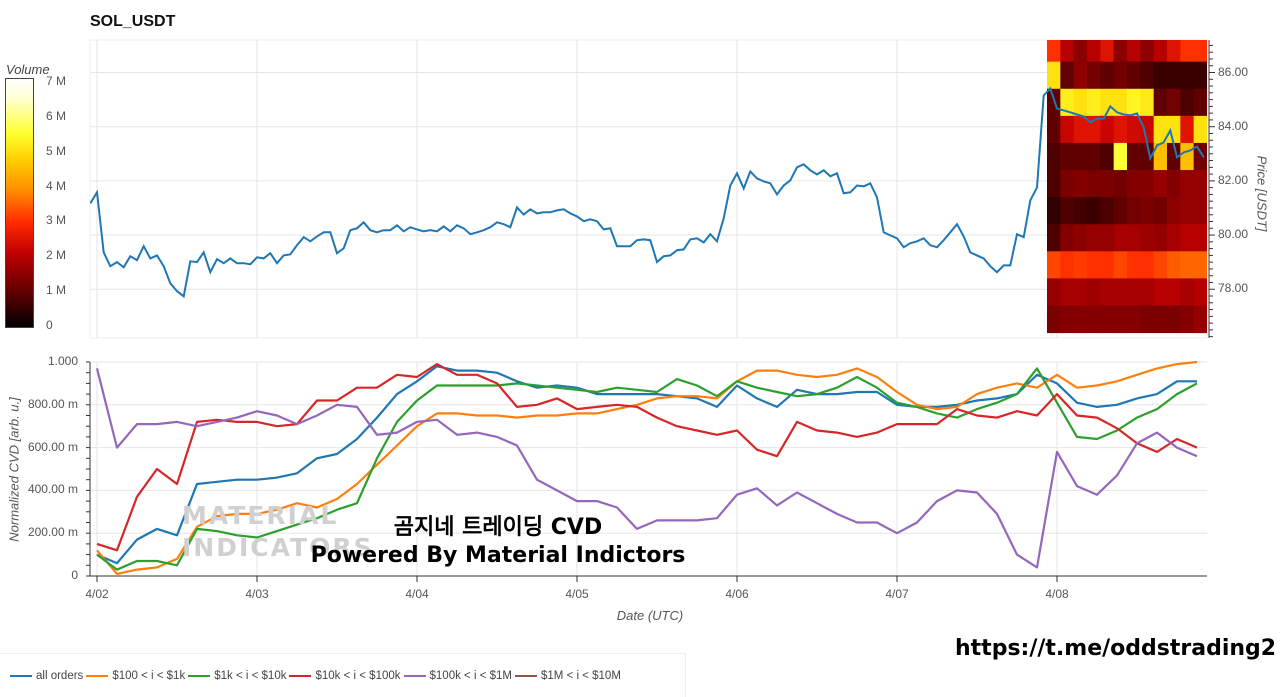  Describe the element at coordinates (1233, 71) in the screenshot. I see `price-tick-label: 86.00` at that location.